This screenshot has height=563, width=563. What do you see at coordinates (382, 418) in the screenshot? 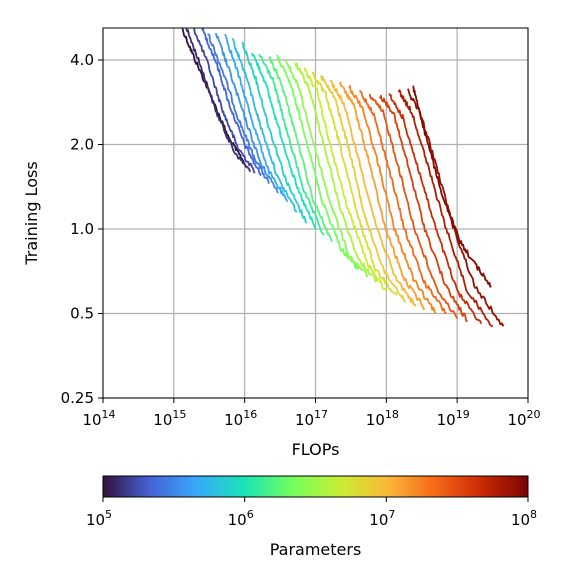
I see `x-tick-label: 1018` at bounding box center [382, 418].